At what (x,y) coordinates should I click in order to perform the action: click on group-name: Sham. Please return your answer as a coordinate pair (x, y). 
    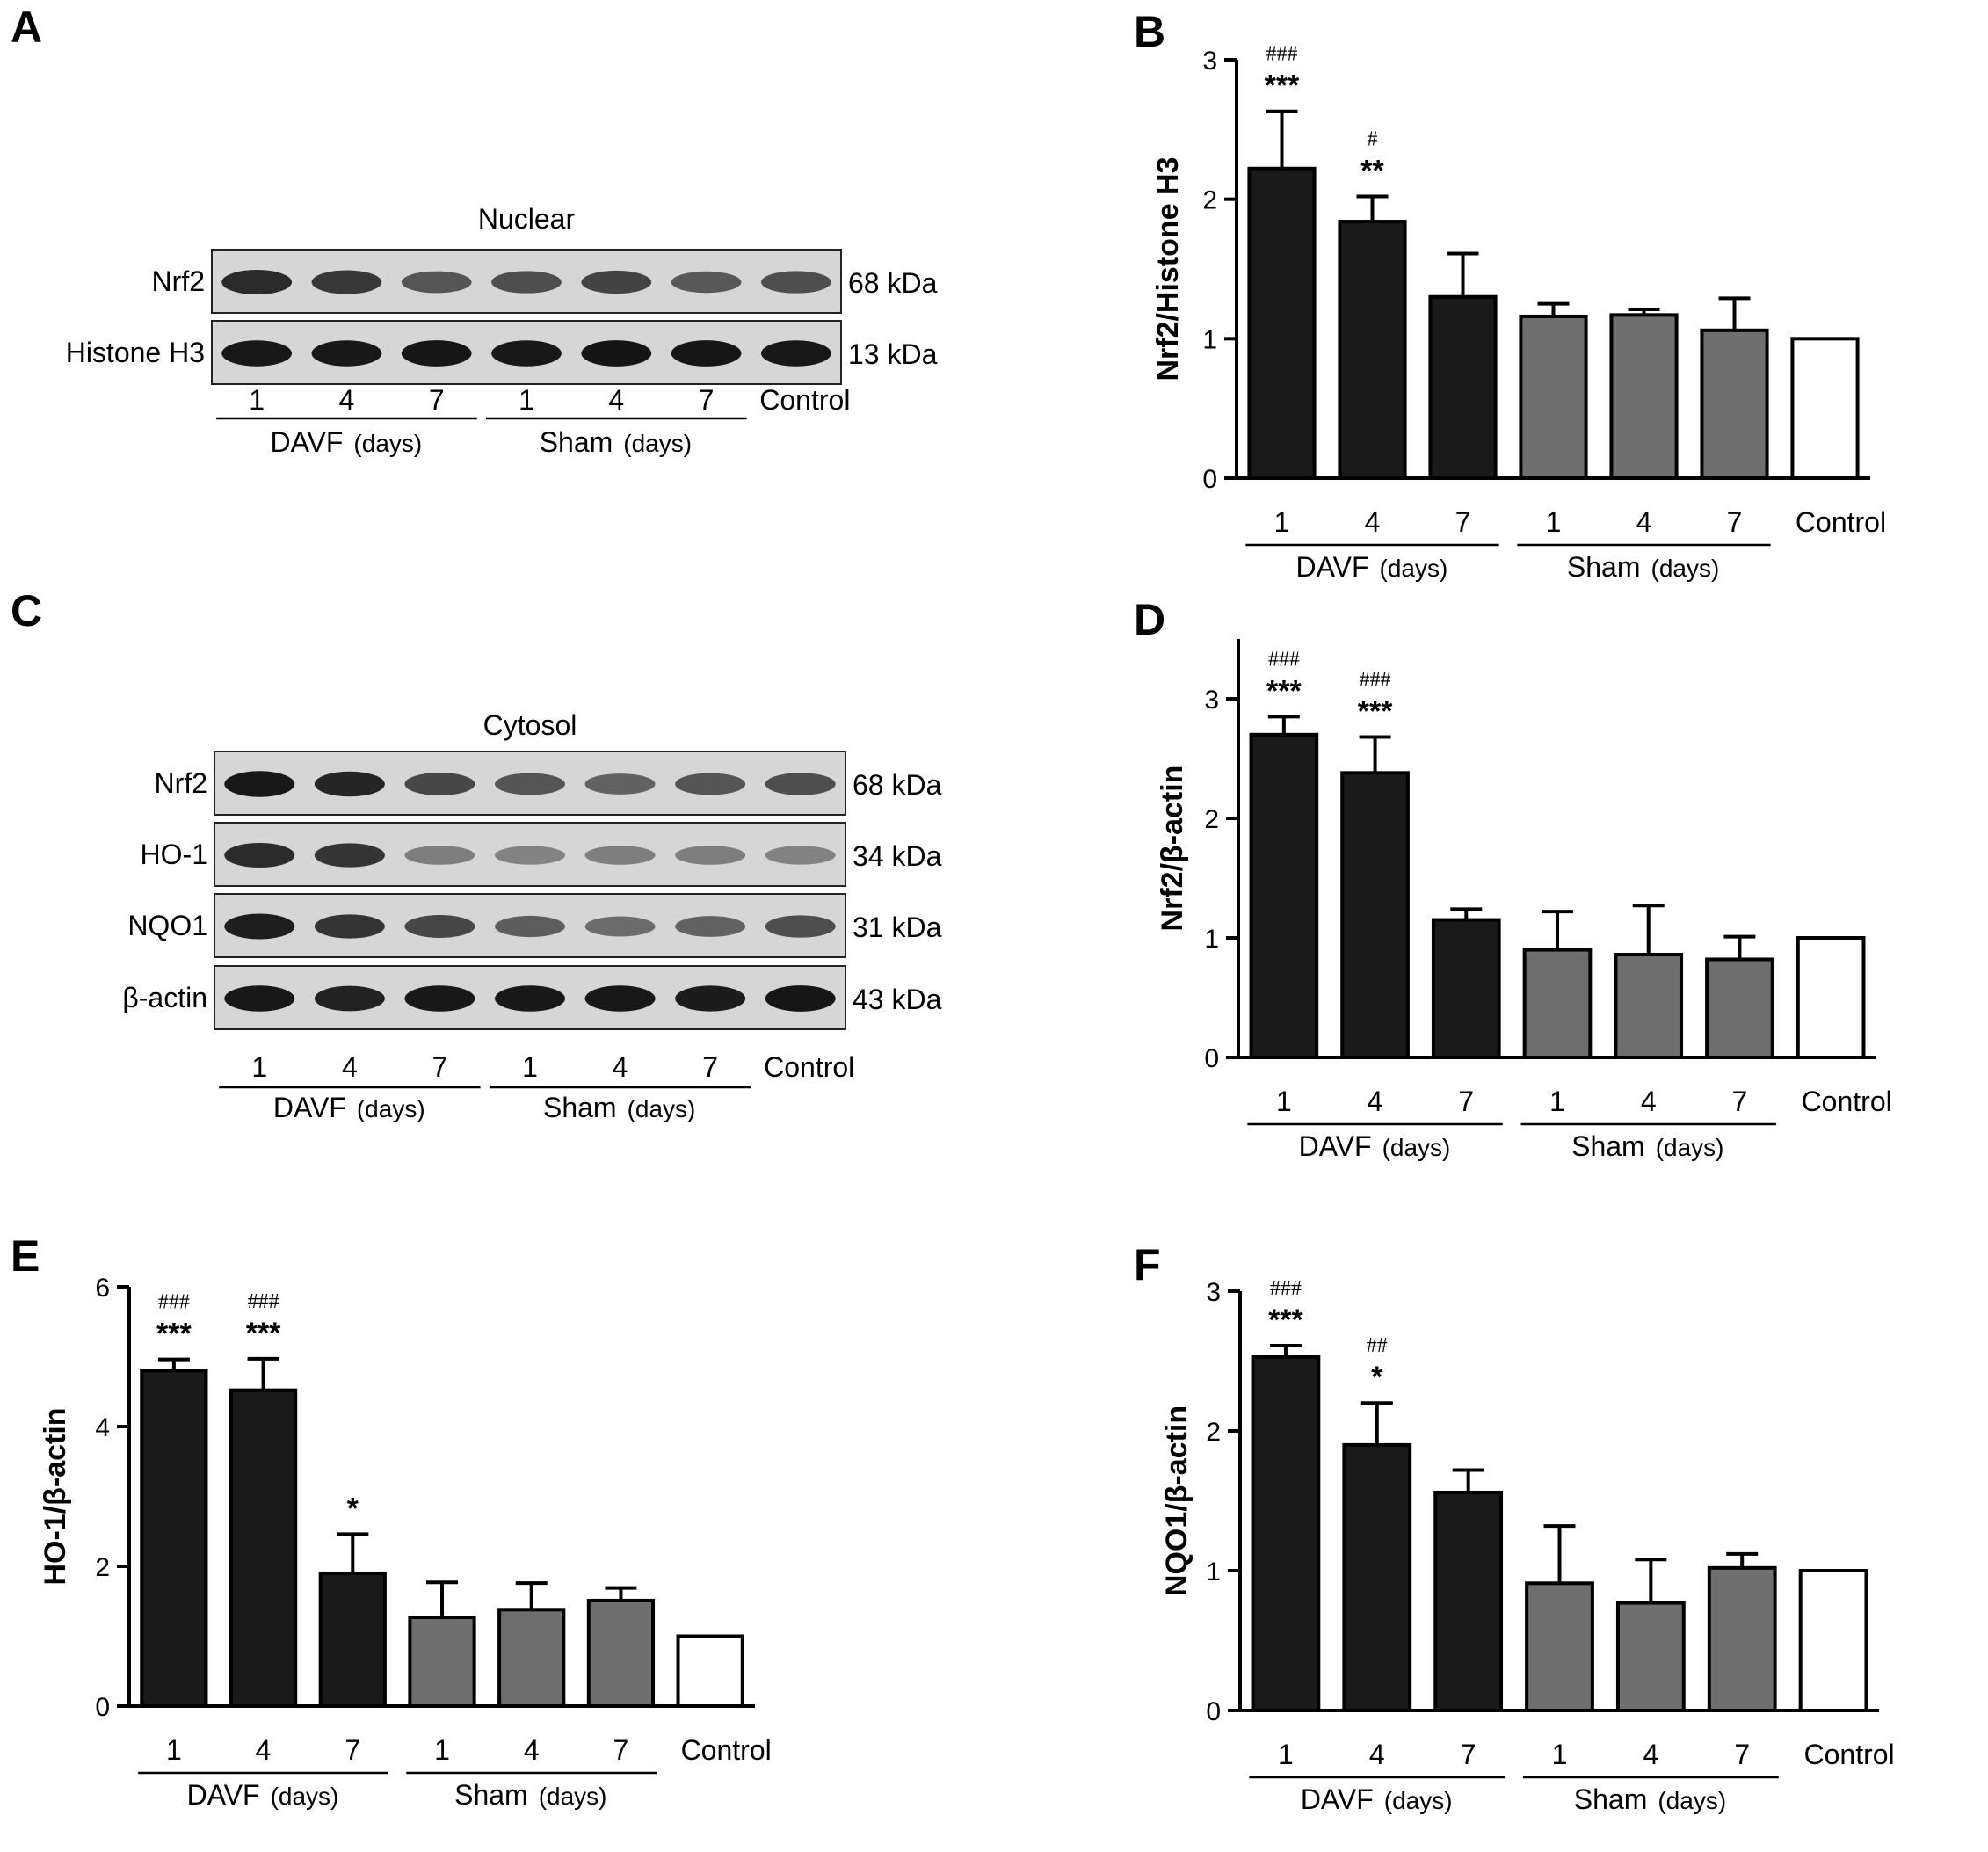
    Looking at the image, I should click on (491, 1795).